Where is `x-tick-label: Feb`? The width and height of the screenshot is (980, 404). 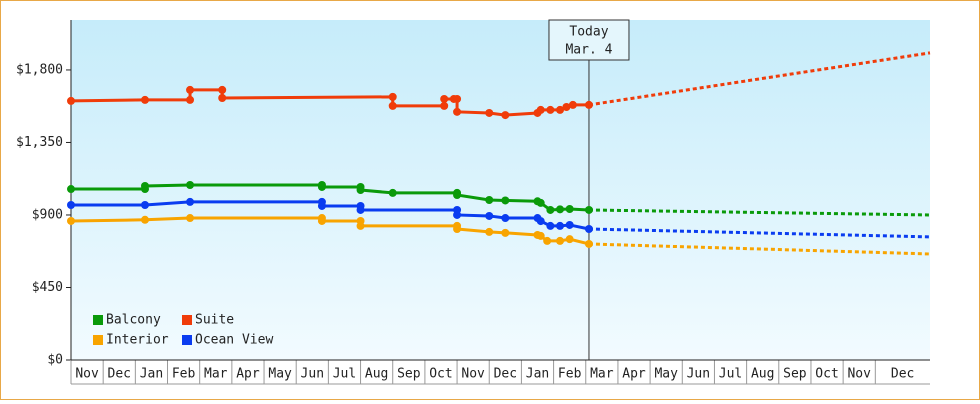 x-tick-label: Feb is located at coordinates (570, 374).